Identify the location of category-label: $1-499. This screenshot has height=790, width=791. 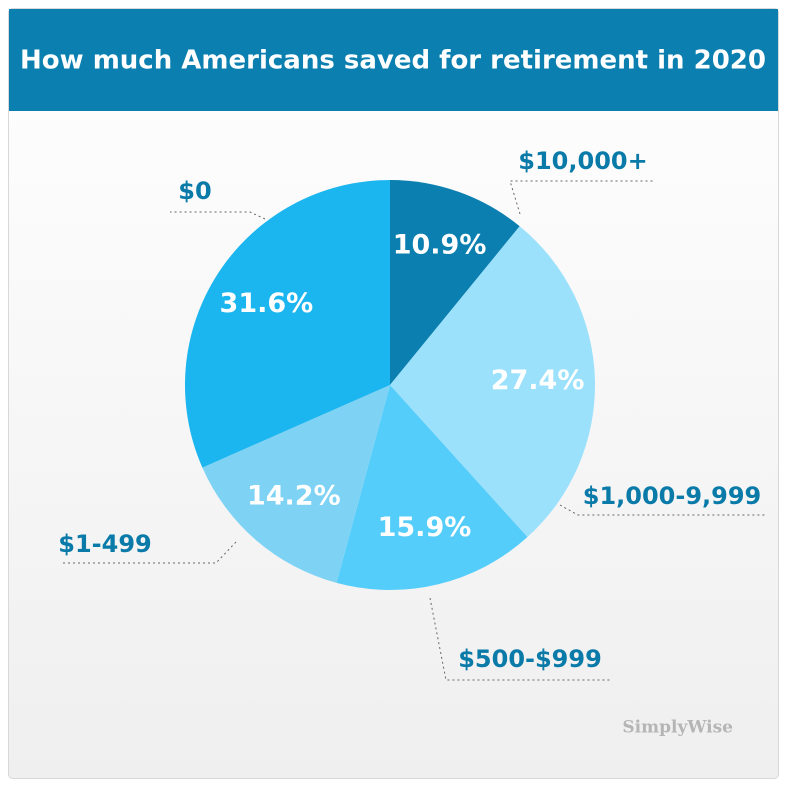
(104, 544).